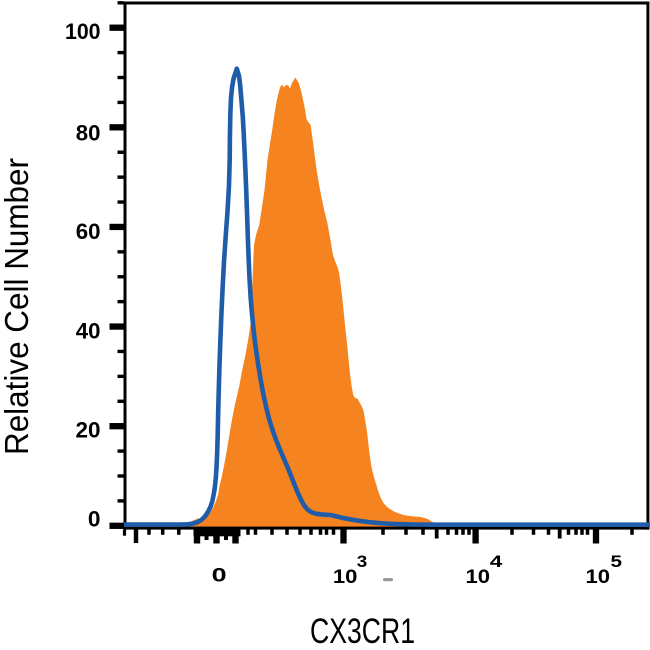  I want to click on svg-text: 60, so click(88, 231).